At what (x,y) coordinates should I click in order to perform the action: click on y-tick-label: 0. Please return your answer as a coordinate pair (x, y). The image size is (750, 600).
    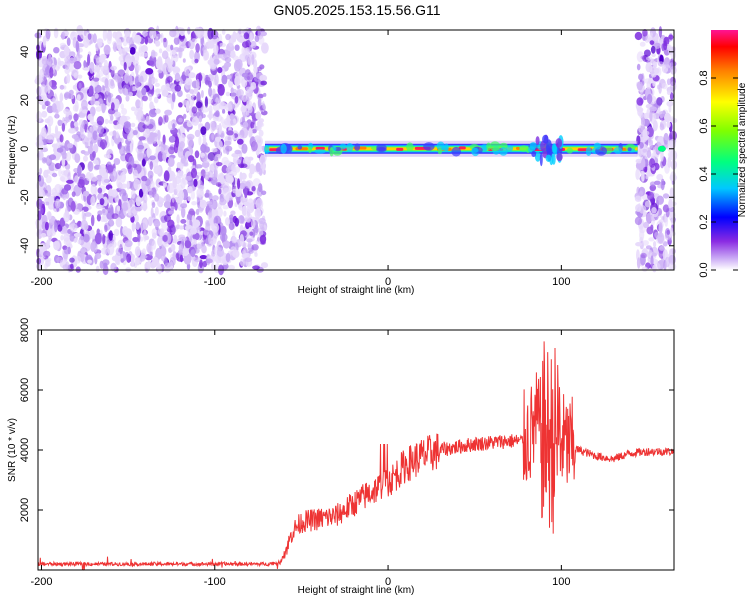
    Looking at the image, I should click on (25, 149).